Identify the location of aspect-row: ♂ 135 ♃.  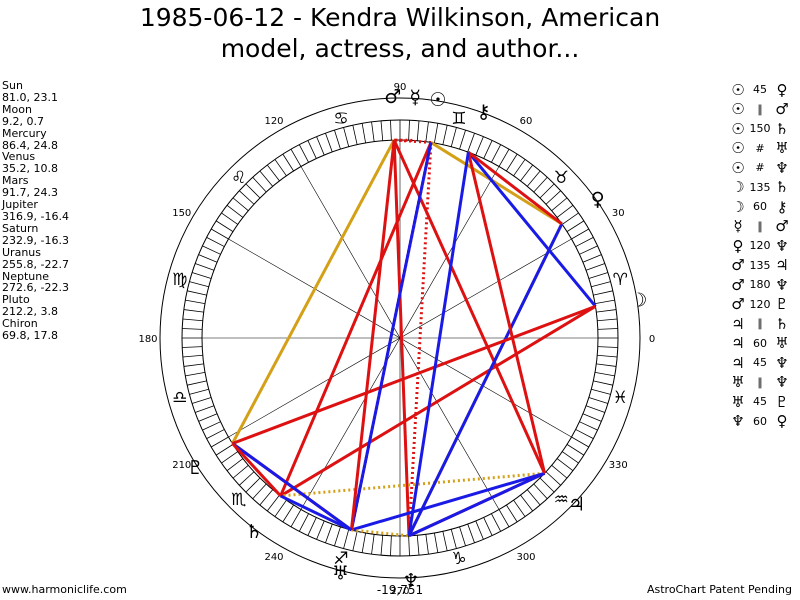
(763, 266).